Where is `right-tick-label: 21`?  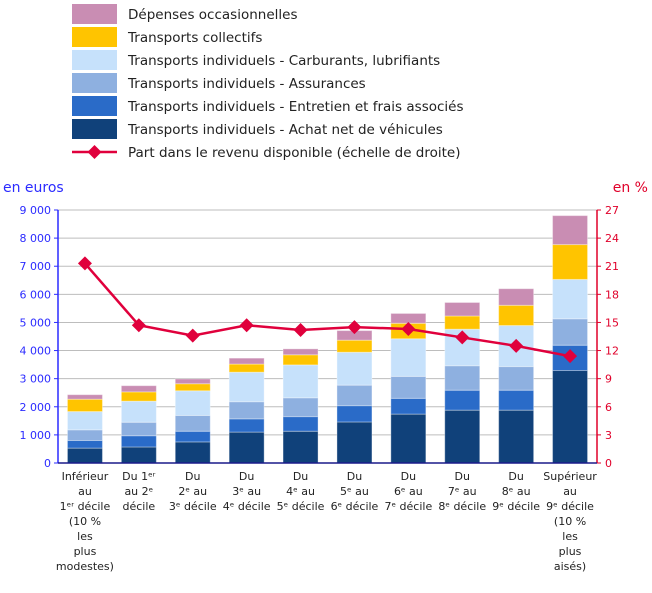
right-tick-label: 21 is located at coordinates (612, 266).